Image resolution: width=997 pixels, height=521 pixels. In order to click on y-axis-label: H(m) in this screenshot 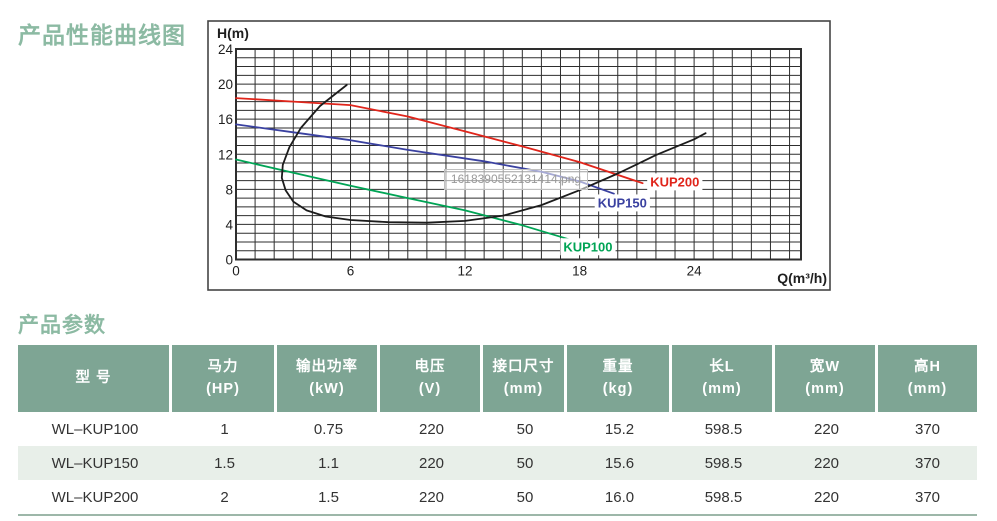, I will do `click(233, 33)`.